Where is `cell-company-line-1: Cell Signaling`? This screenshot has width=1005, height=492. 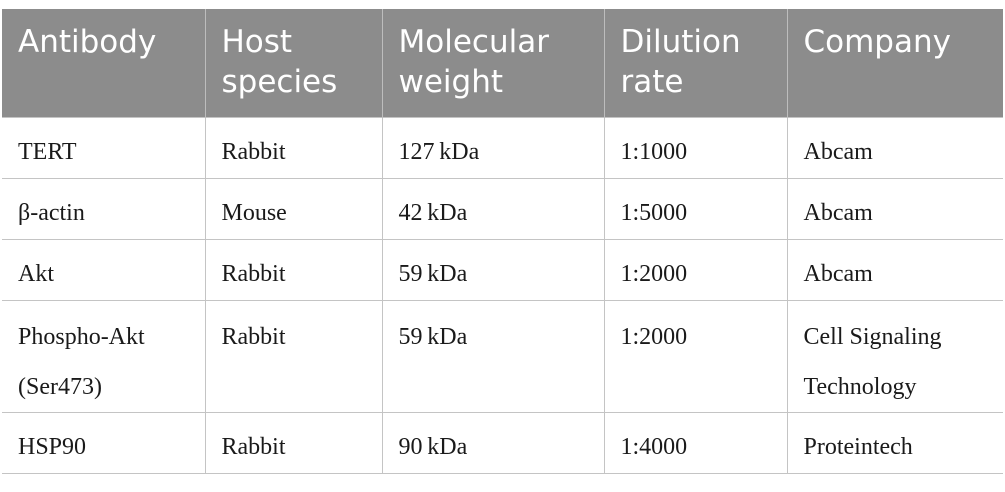 cell-company-line-1: Cell Signaling is located at coordinates (872, 337).